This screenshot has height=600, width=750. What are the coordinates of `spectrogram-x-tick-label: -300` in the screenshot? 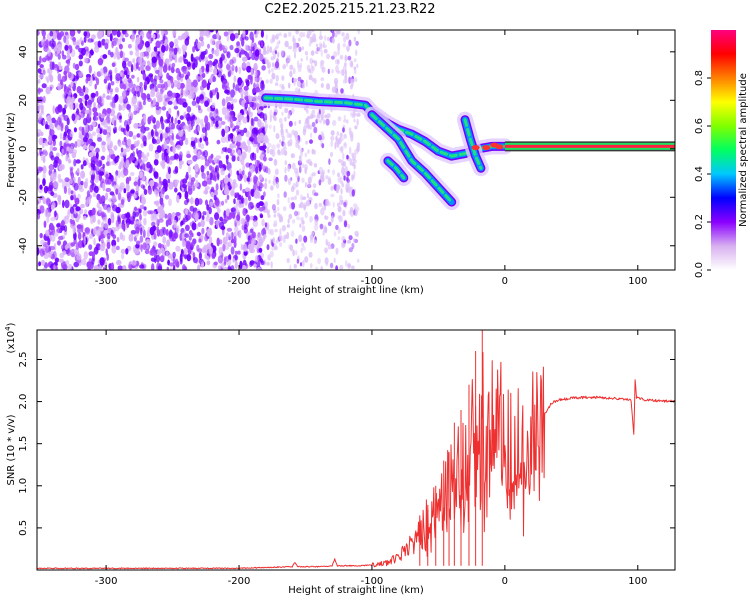 It's located at (106, 281).